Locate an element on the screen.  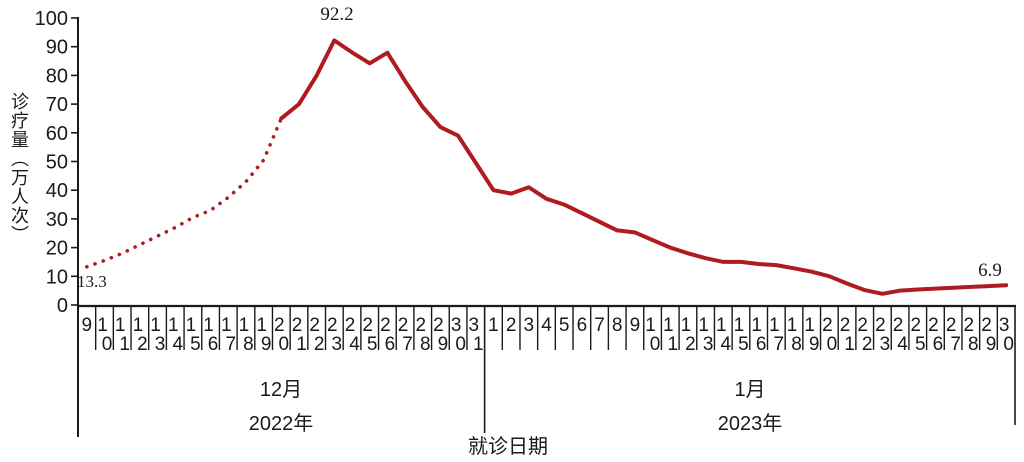
annotation-start-value: 13.3 is located at coordinates (92, 281).